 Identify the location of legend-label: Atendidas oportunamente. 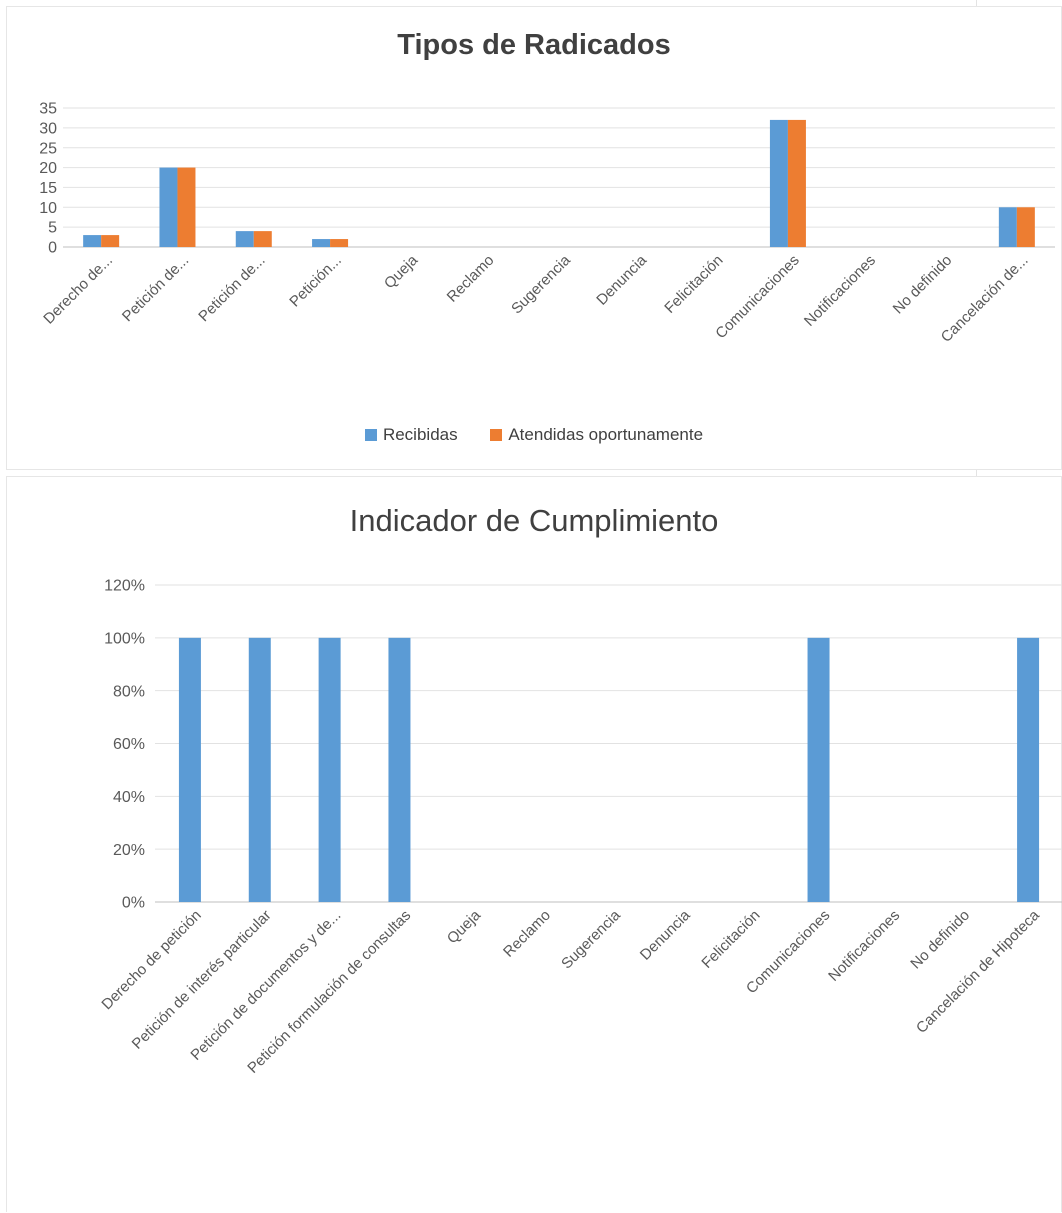
(606, 434).